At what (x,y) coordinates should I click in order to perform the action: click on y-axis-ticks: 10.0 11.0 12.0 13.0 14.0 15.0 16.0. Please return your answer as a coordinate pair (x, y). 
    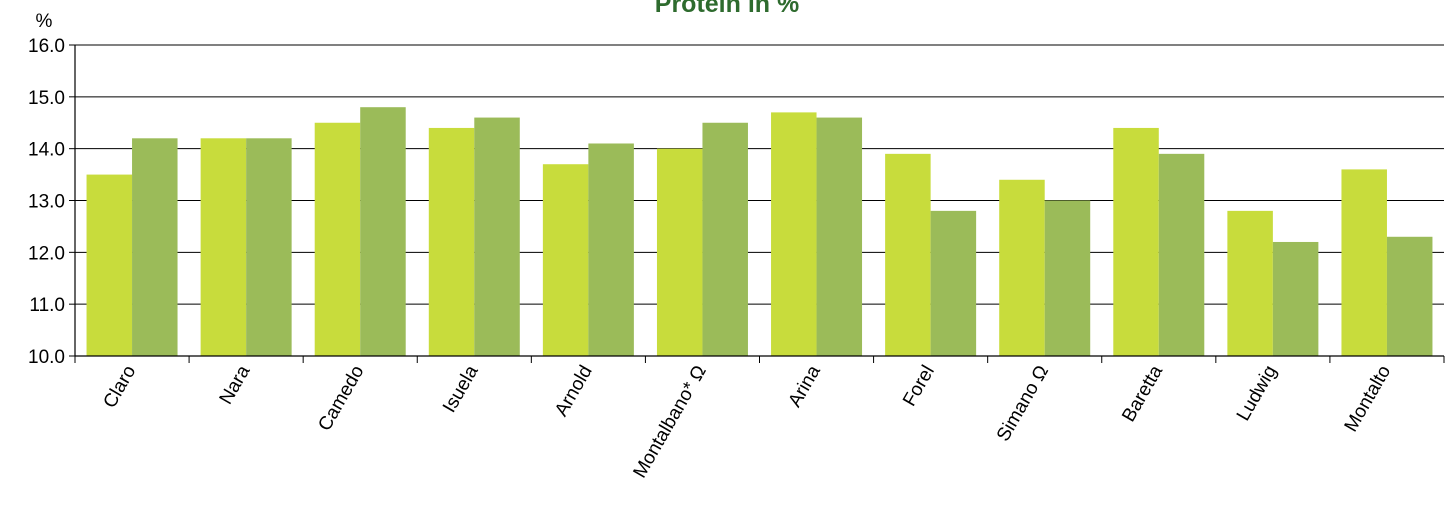
    Looking at the image, I should click on (51, 202).